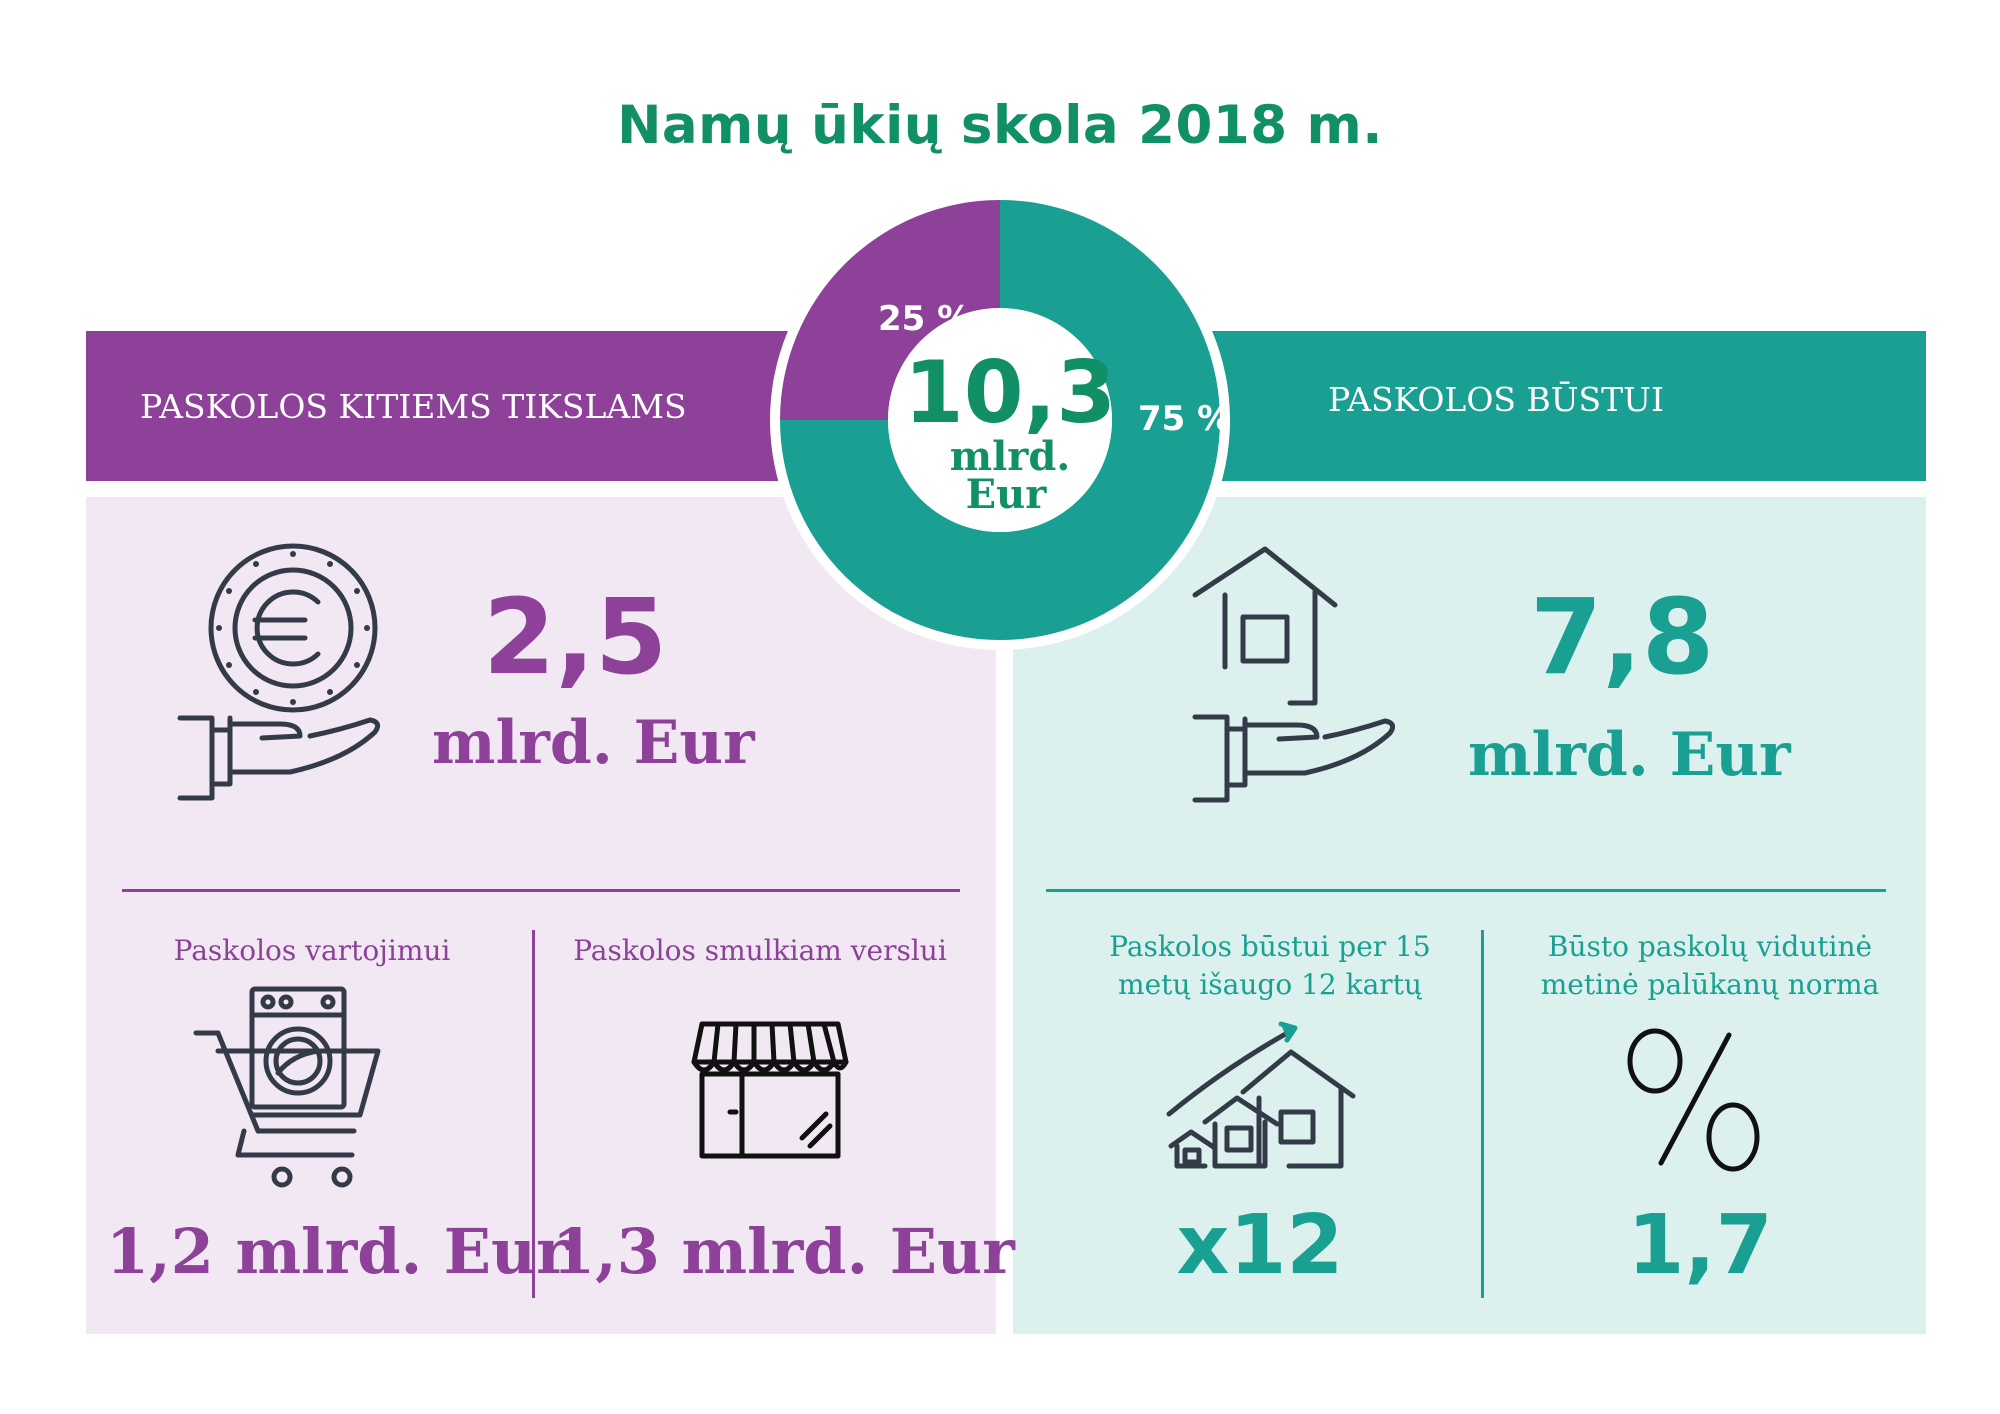  I want to click on donut-chart: 25 % 75 % 10,3 mlrd. Eur, so click(1000, 420).